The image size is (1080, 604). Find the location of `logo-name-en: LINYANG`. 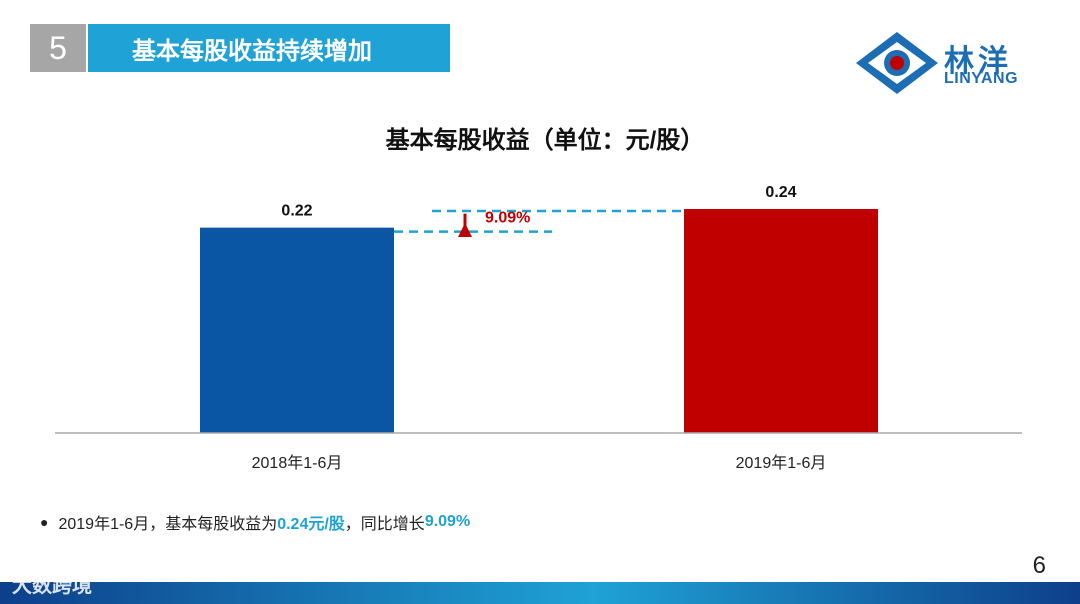

logo-name-en: LINYANG is located at coordinates (981, 78).